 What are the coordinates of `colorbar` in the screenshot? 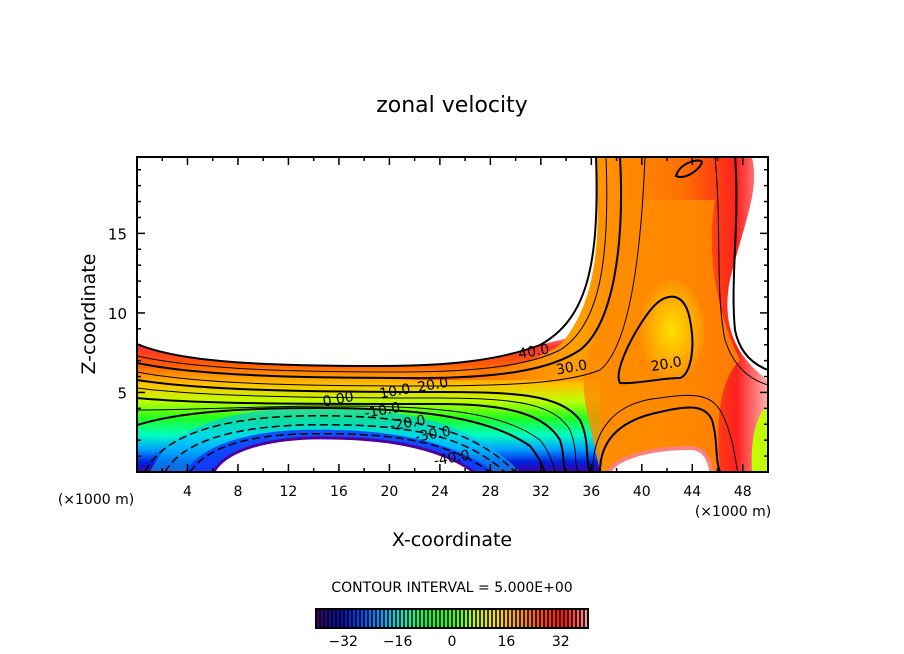 It's located at (452, 618).